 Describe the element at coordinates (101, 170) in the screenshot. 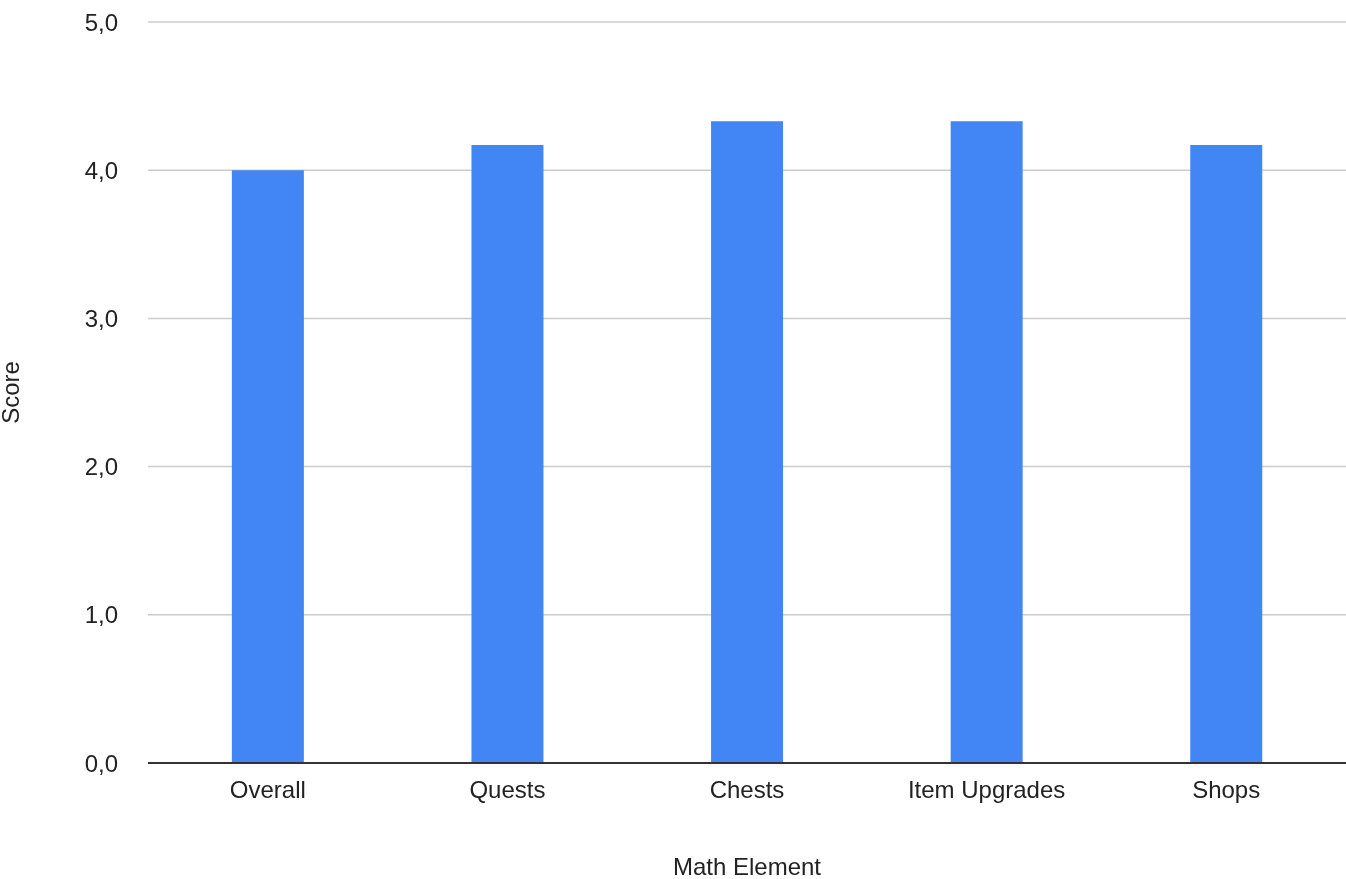

I see `y-tick-label: 4,0` at that location.